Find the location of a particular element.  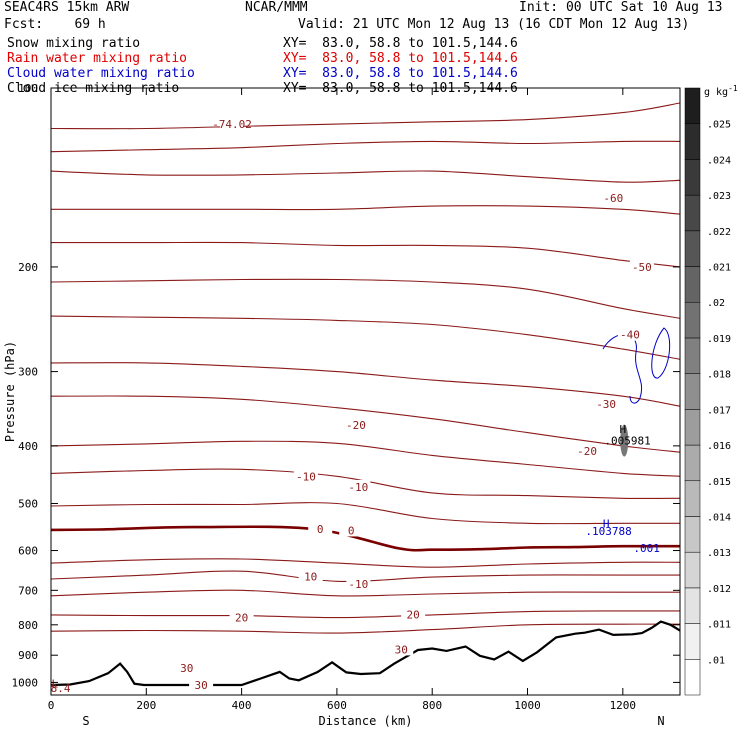

forecast-hour: Fcst: 69 h is located at coordinates (55, 24).